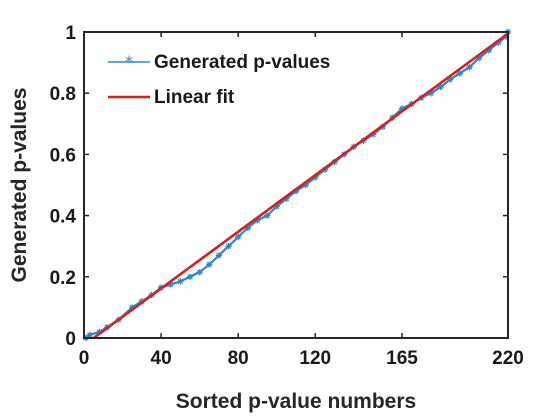 The width and height of the screenshot is (560, 420). I want to click on y-tick-label: 0.8, so click(63, 94).